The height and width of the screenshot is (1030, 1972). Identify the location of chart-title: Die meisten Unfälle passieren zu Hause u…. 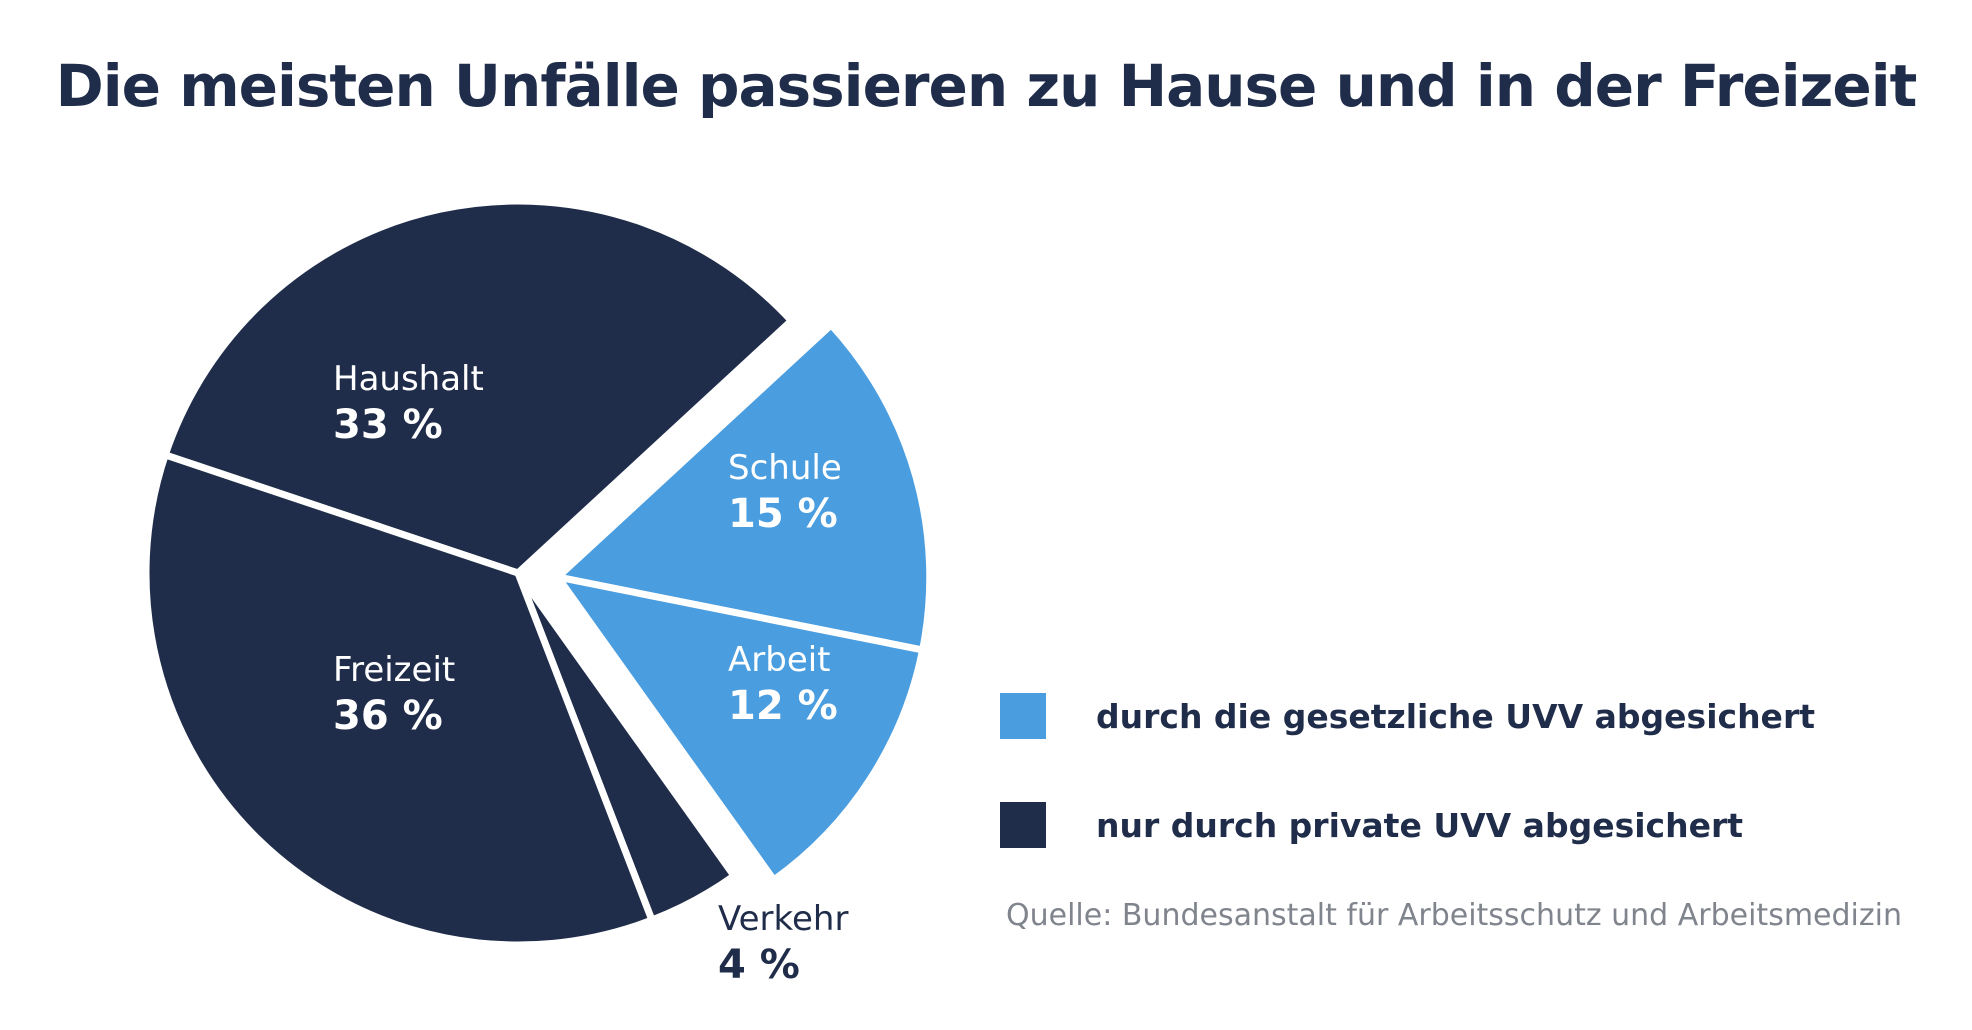
(986, 86).